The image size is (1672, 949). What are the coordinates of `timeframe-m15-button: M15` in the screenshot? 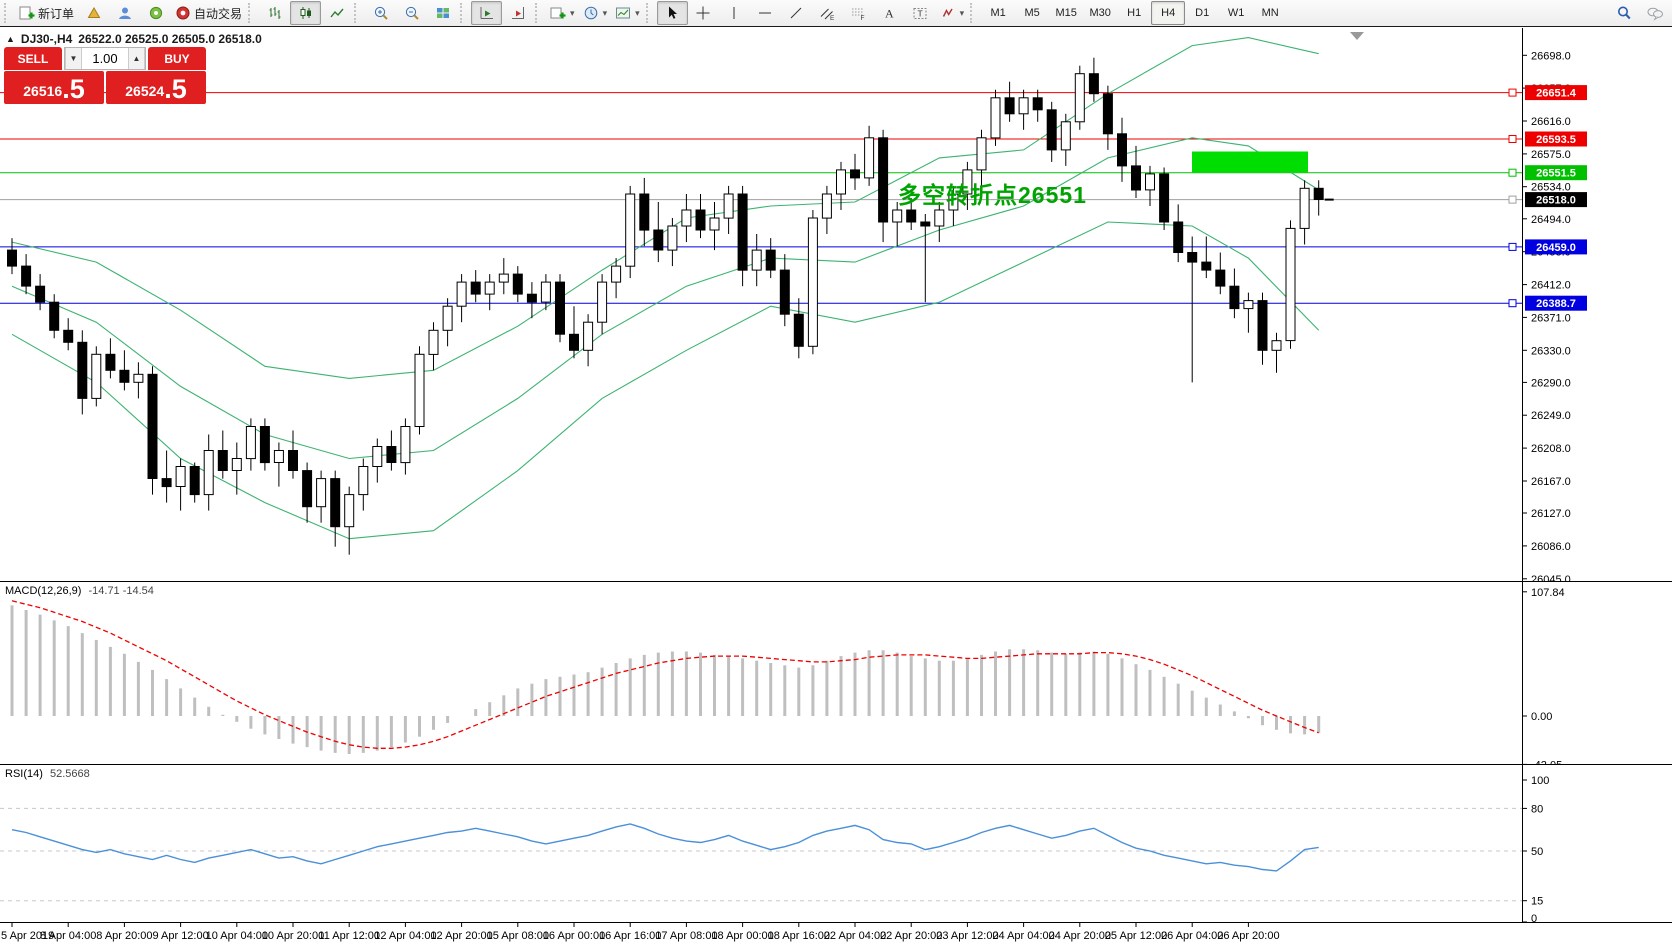 It's located at (1066, 13).